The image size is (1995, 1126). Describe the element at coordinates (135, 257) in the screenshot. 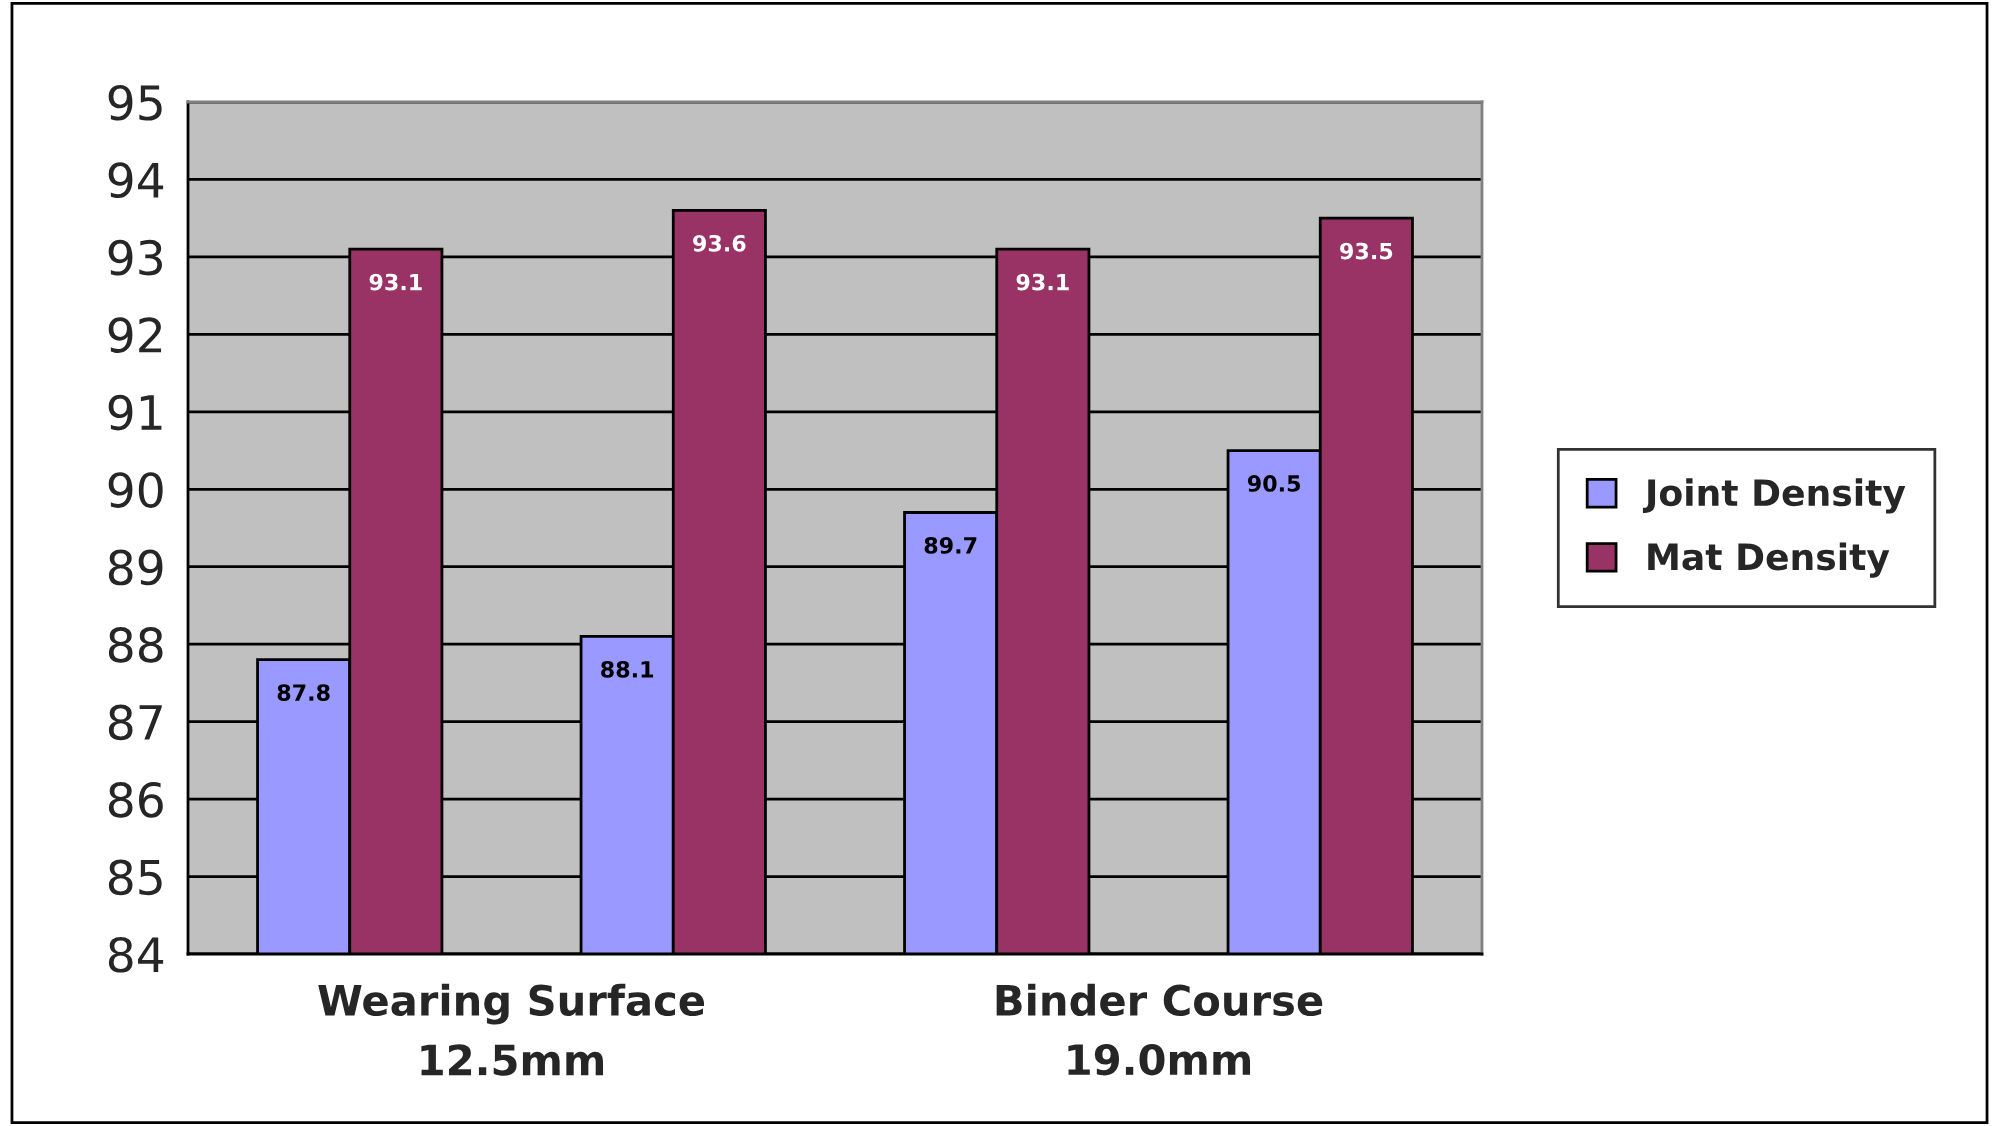

I see `y-tick-label: 93` at that location.